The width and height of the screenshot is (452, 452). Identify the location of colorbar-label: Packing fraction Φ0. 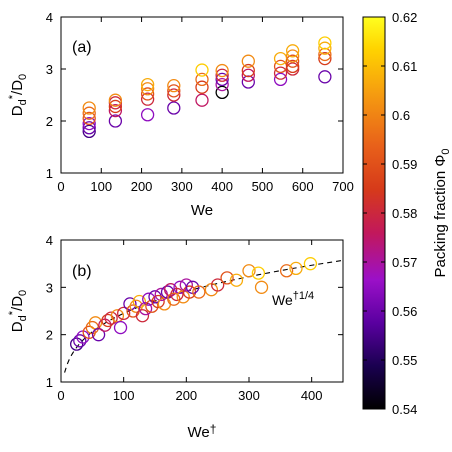
(442, 213).